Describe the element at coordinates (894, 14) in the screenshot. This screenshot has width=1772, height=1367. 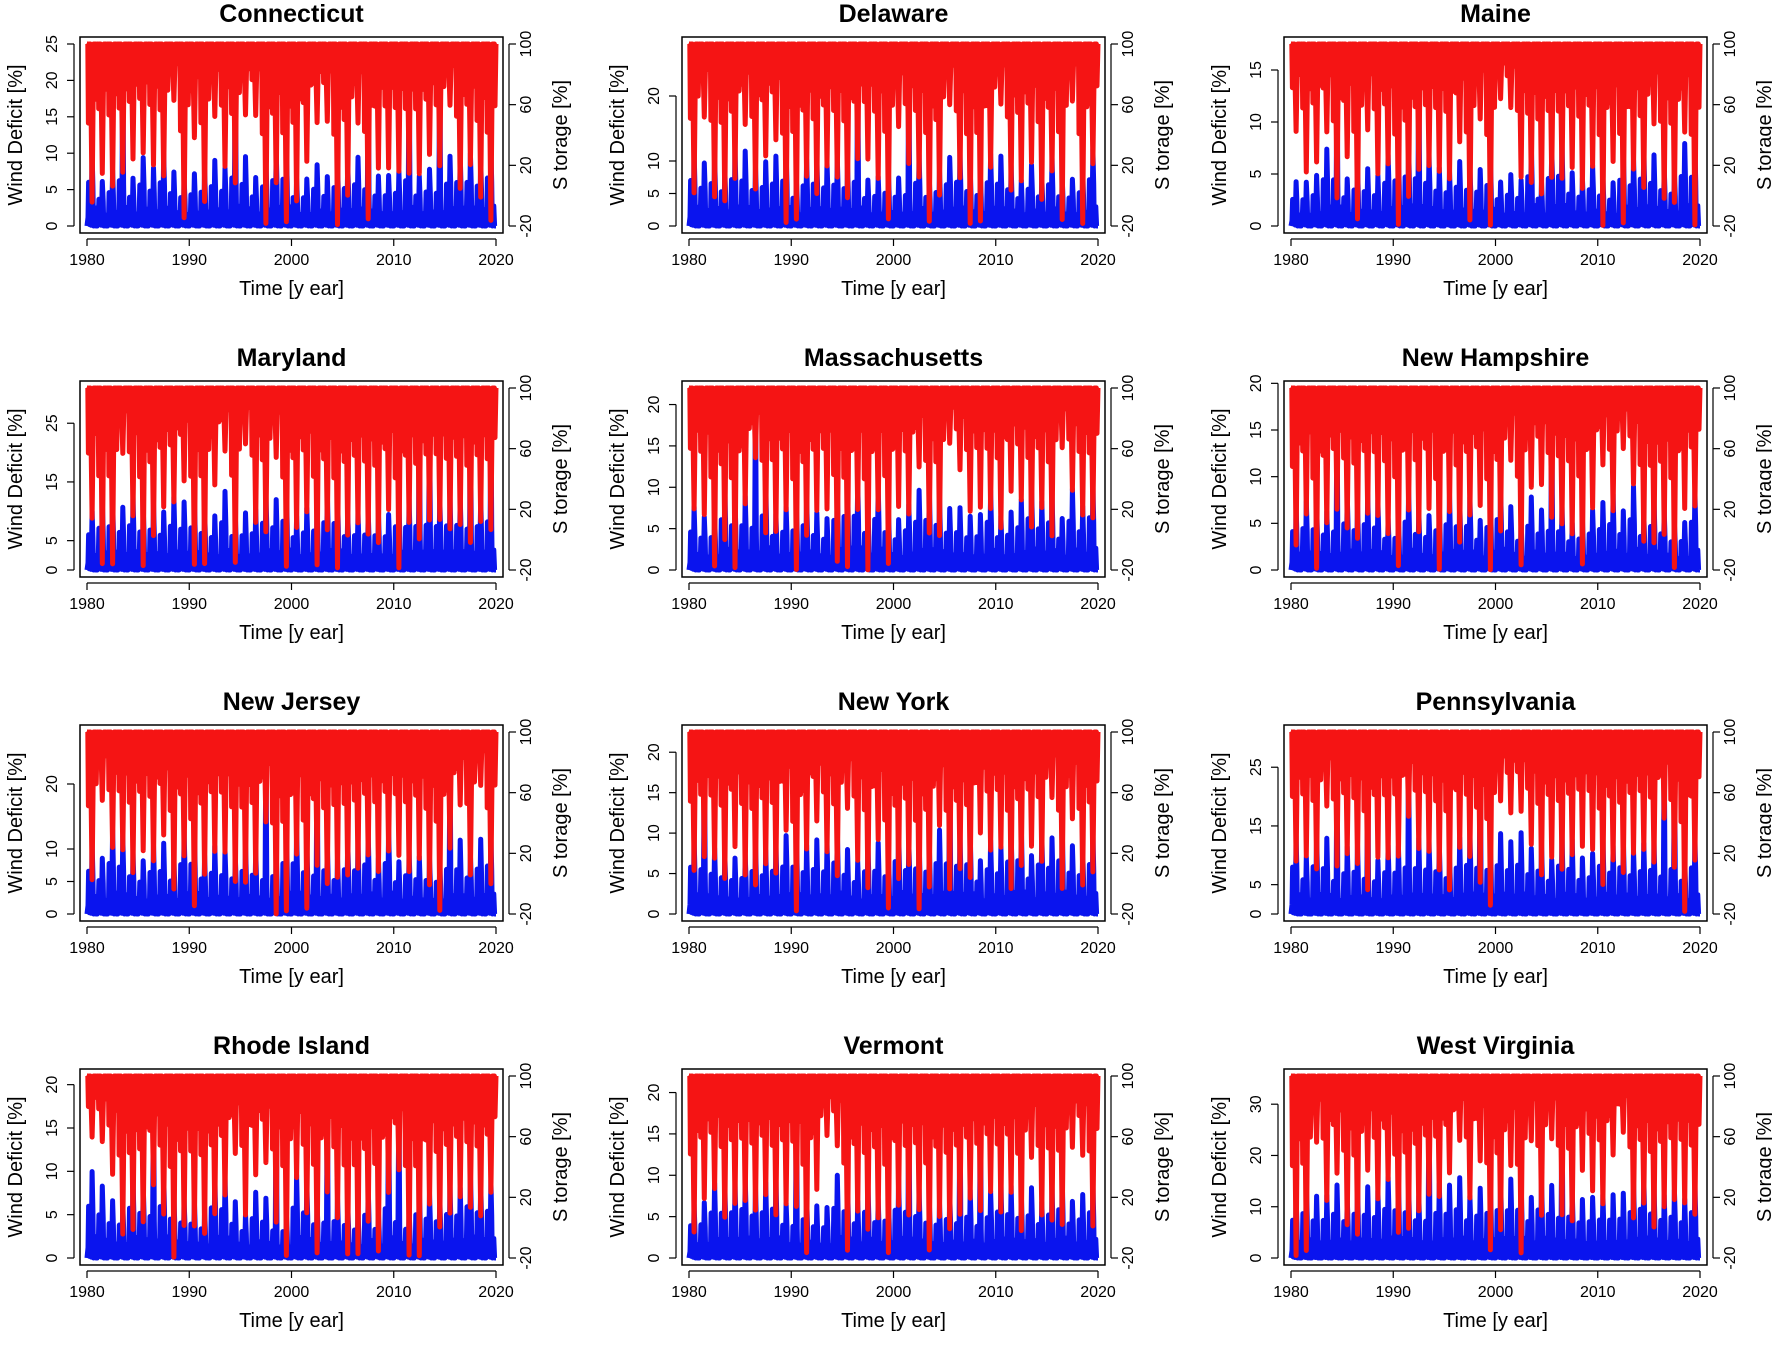
I see `chart-title: Delaware` at that location.